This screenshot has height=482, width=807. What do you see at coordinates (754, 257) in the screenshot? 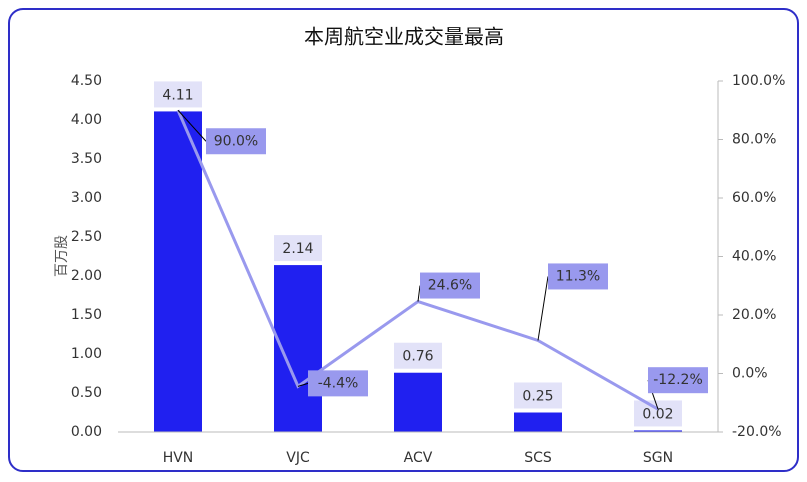
I see `y2-tick-label: 40.0%` at bounding box center [754, 257].